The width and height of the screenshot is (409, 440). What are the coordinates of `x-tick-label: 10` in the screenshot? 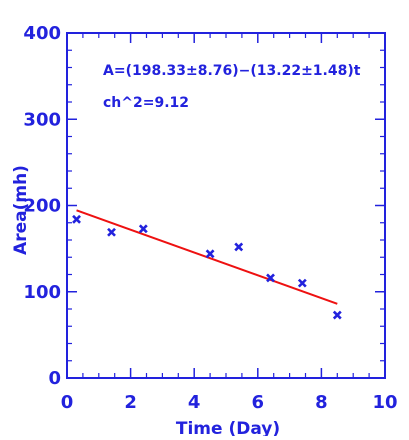 It's located at (384, 402).